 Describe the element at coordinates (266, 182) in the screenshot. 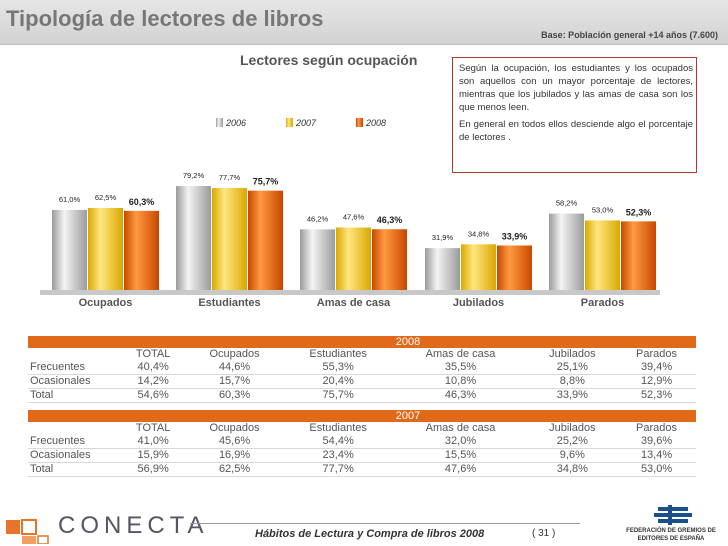

I see `data-label-estudiantes-2008: 75,7%` at that location.